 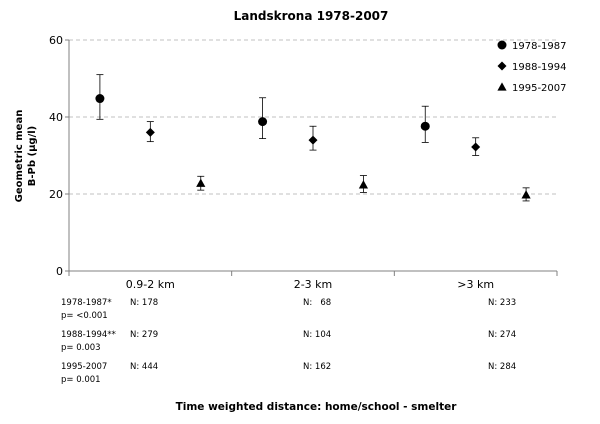 I want to click on category-labels: 0.9-2 km 2-3 km >3 km, so click(x=310, y=284).